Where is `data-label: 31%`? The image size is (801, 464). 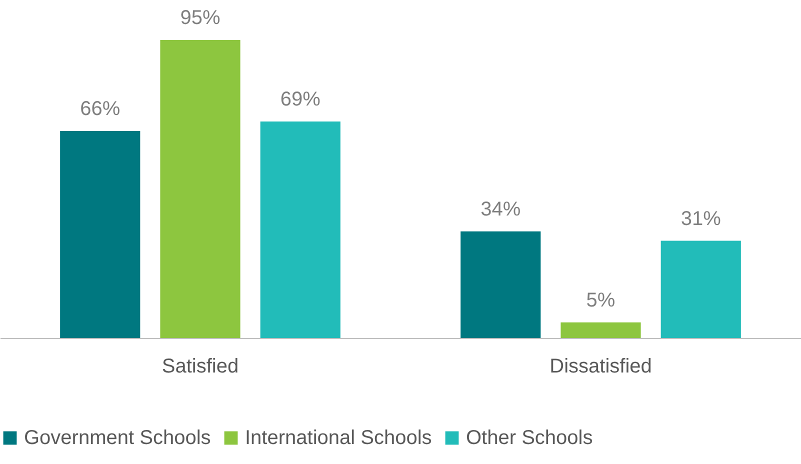 data-label: 31% is located at coordinates (701, 219).